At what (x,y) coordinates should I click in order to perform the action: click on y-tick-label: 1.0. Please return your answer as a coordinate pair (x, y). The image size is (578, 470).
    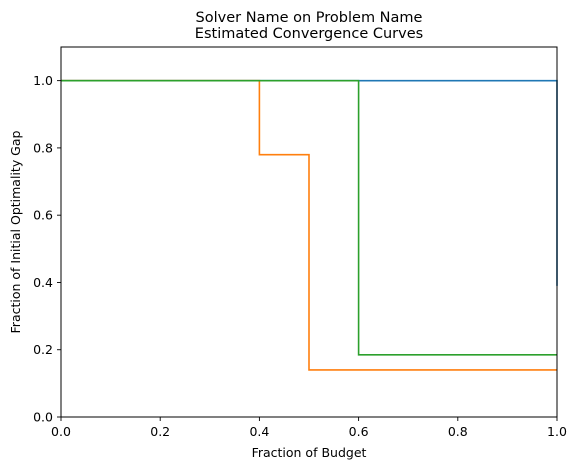
    Looking at the image, I should click on (43, 80).